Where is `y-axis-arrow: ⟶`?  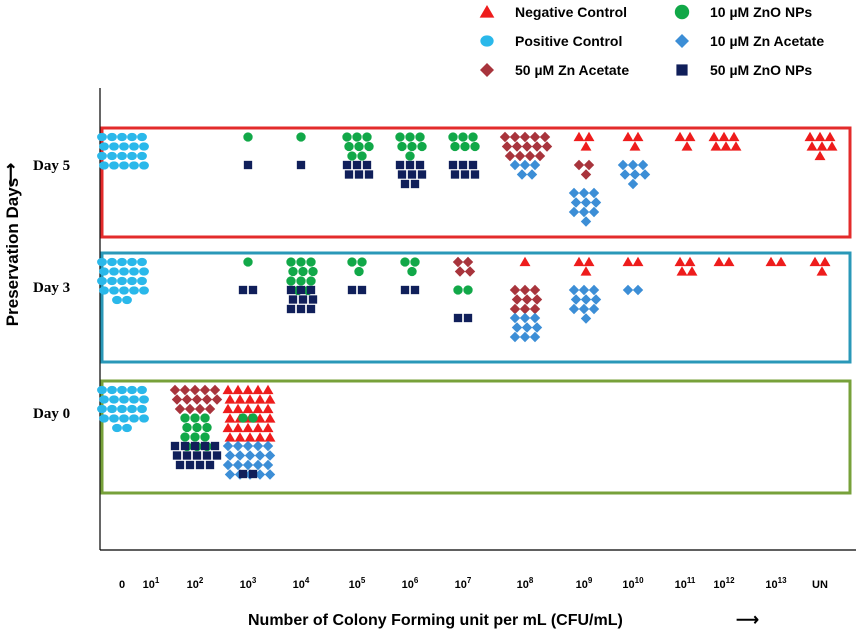
y-axis-arrow: ⟶ is located at coordinates (10, 175).